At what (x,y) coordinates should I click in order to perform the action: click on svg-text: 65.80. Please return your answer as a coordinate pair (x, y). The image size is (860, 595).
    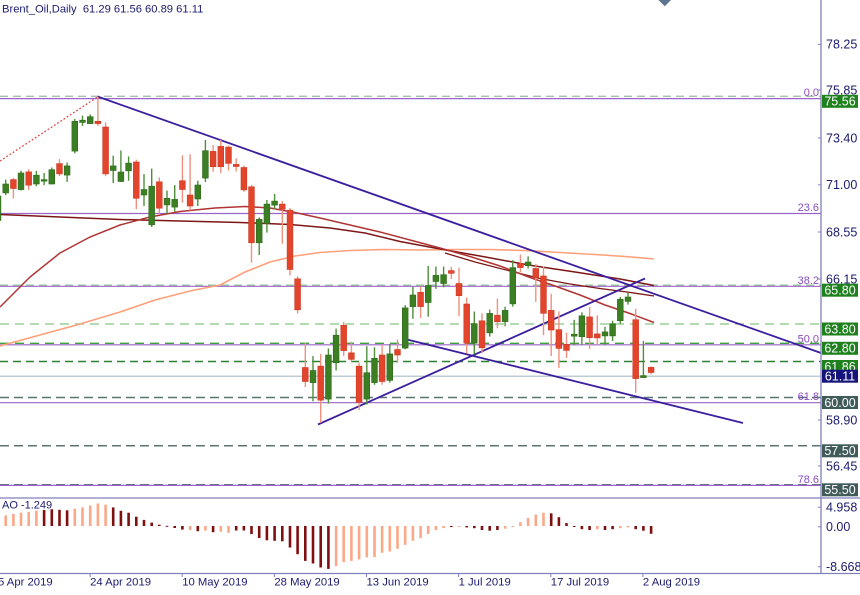
    Looking at the image, I should click on (839, 291).